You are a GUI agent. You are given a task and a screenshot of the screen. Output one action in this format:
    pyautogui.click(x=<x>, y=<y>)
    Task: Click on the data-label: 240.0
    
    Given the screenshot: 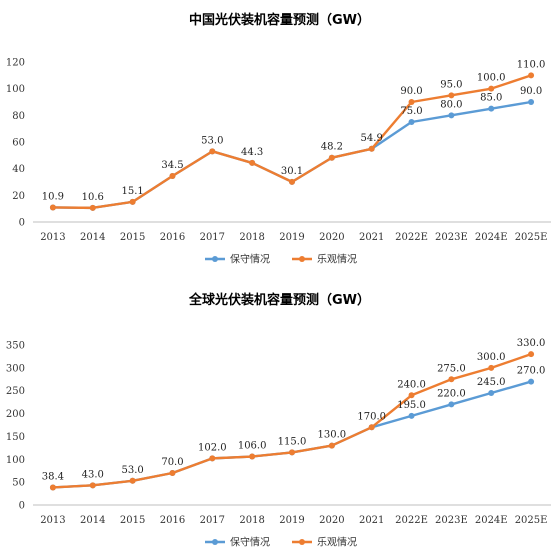 What is the action you would take?
    pyautogui.click(x=411, y=384)
    